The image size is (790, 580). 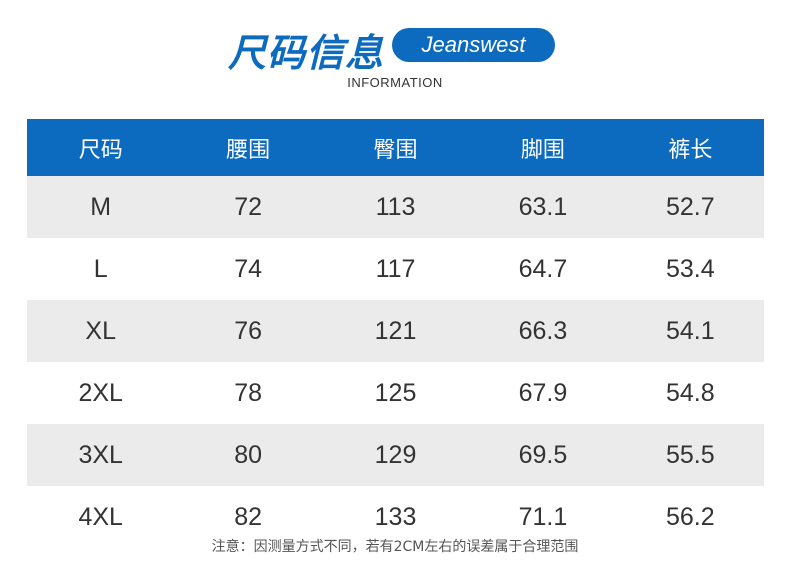 I want to click on table-cell: 133, so click(x=395, y=516).